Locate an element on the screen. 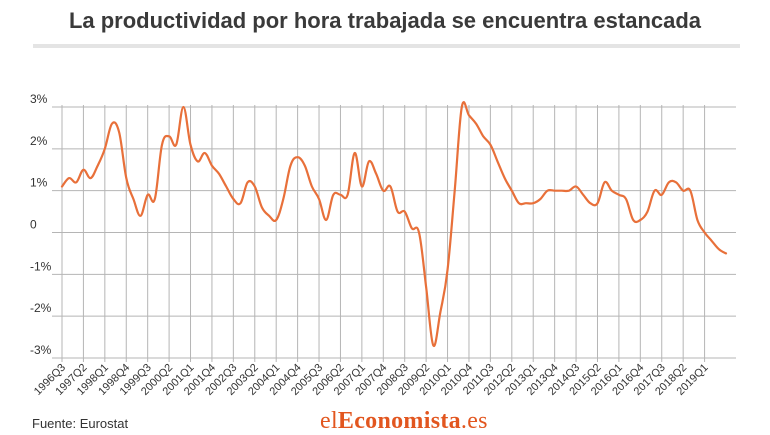 The image size is (770, 435). y-tick-label: 0 is located at coordinates (33, 225).